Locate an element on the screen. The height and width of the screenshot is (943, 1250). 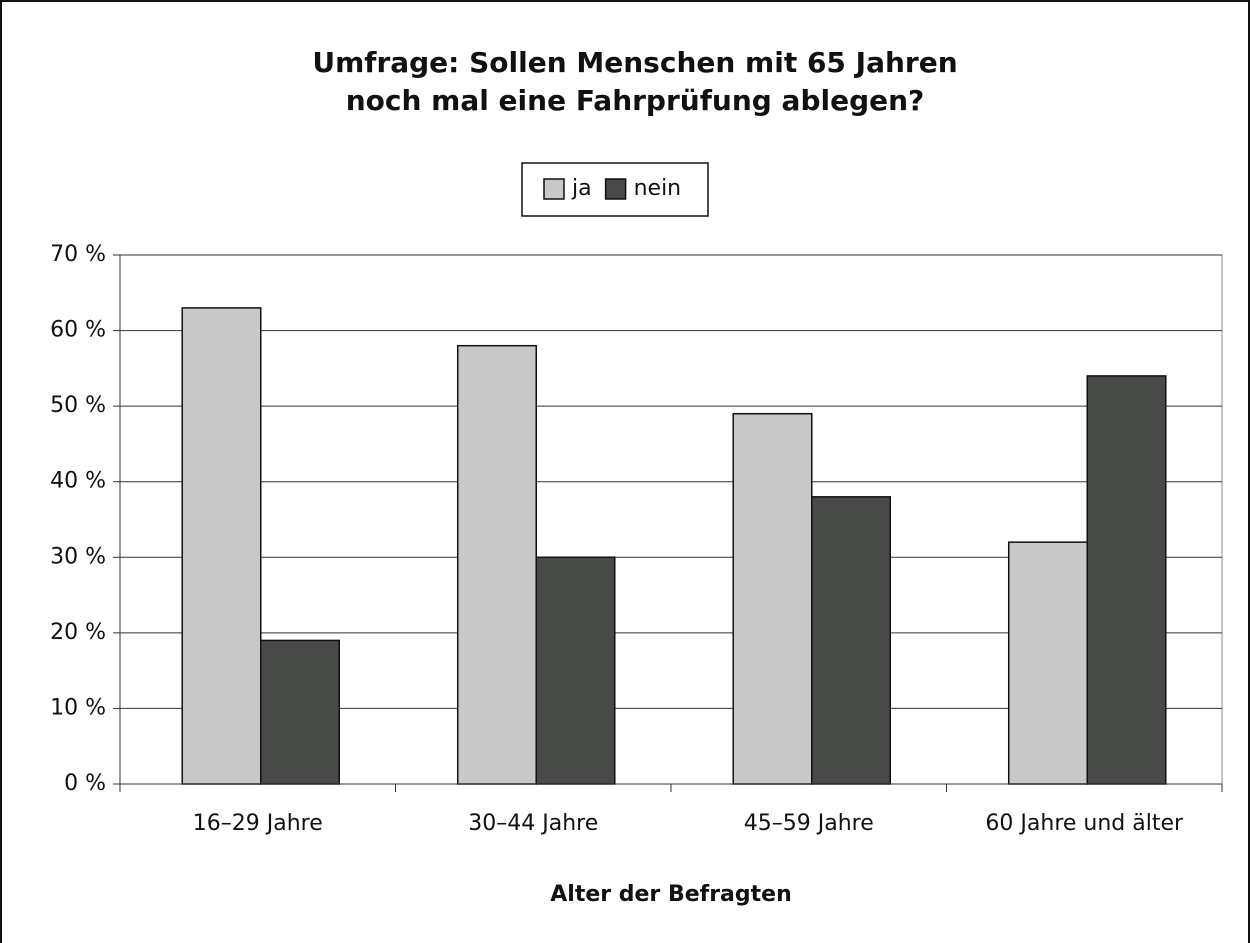
y-tick-label: 0 % is located at coordinates (85, 783).